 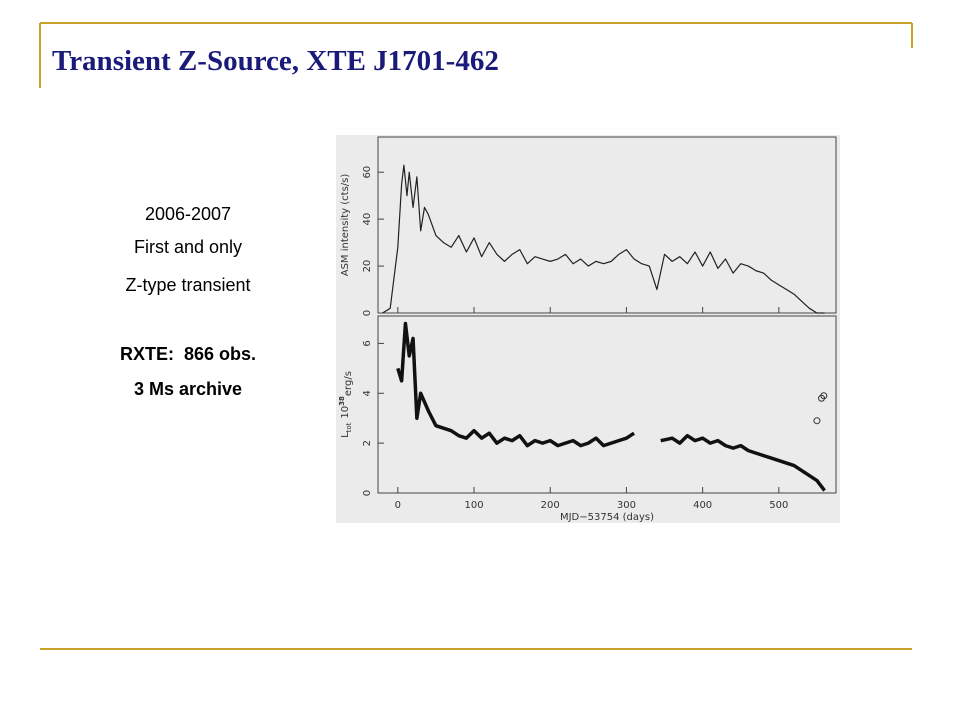 What do you see at coordinates (473, 505) in the screenshot?
I see `x-tick-label: 100` at bounding box center [473, 505].